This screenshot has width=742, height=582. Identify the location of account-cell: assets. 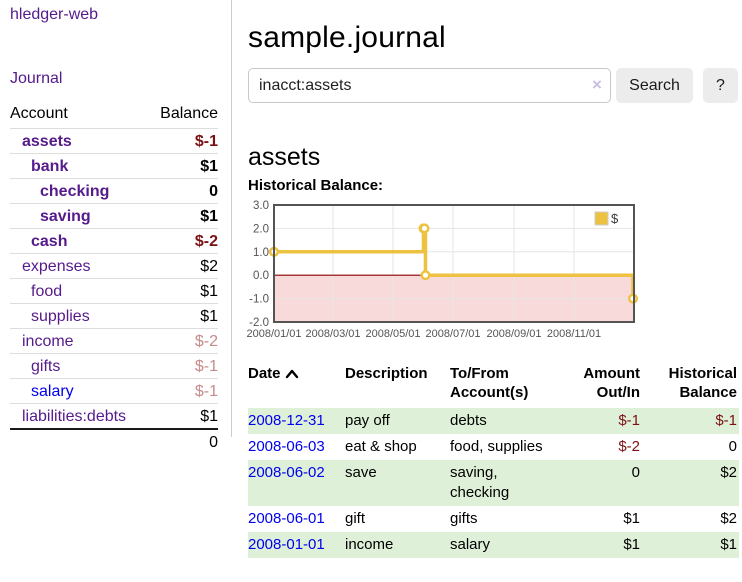
(79, 141).